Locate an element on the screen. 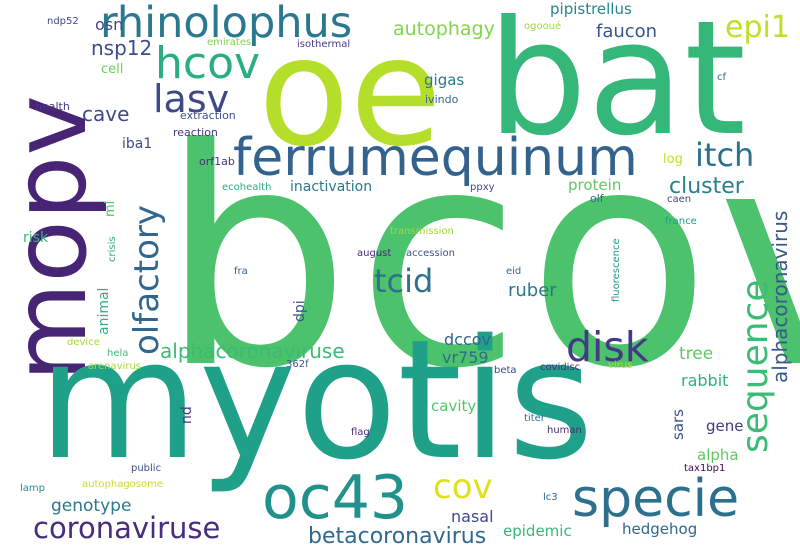  word-genotype: genotype is located at coordinates (91, 506).